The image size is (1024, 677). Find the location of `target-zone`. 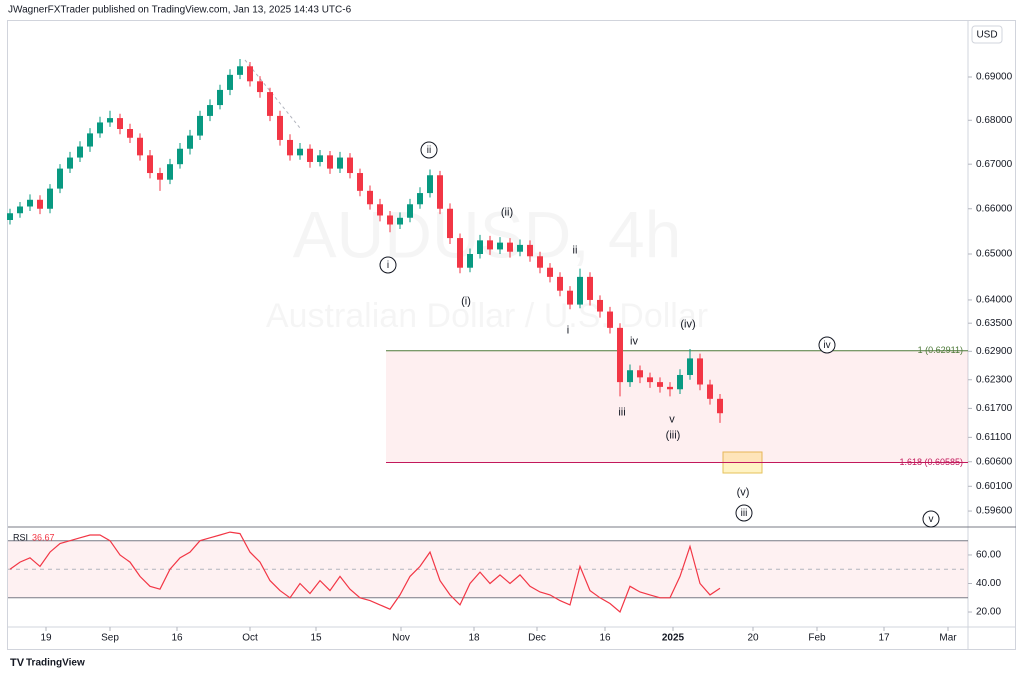

target-zone is located at coordinates (677, 406).